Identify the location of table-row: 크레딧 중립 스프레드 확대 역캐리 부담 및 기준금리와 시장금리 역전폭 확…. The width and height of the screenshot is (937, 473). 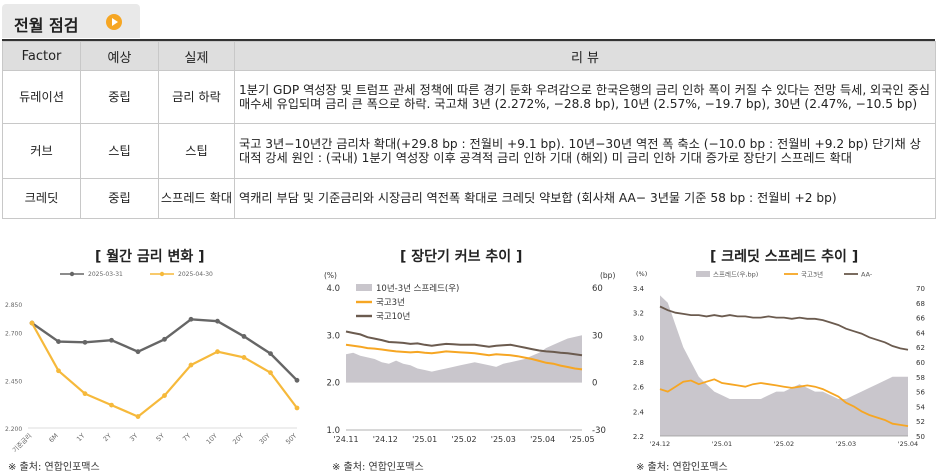
(469, 198).